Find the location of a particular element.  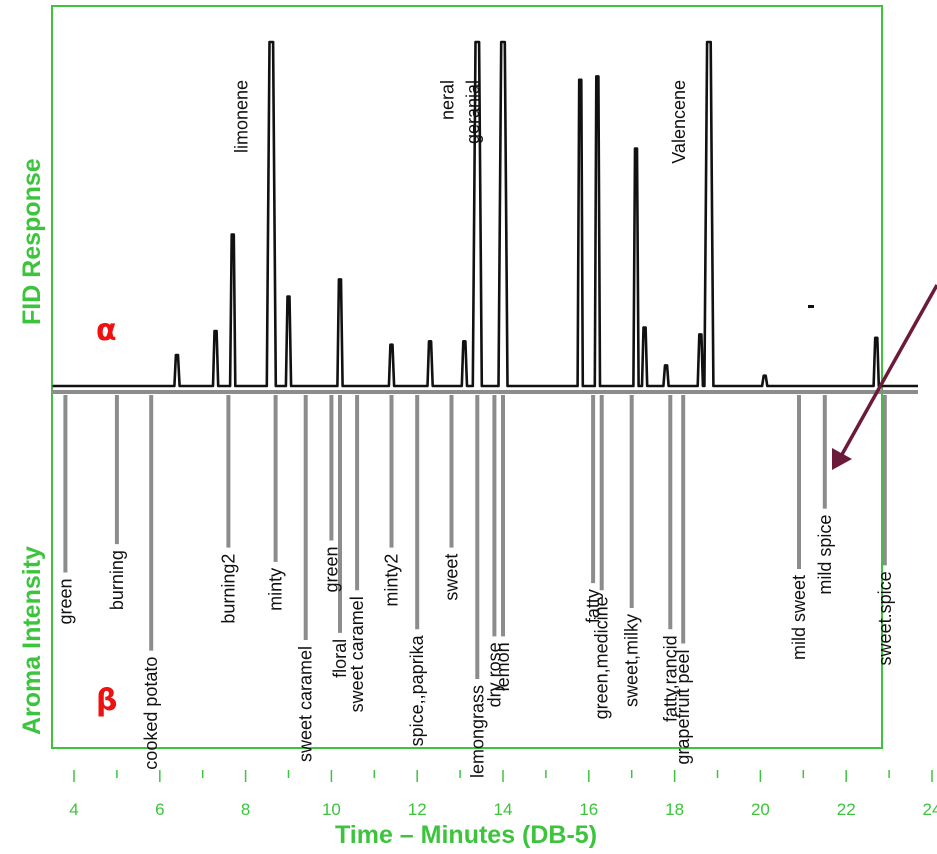

aroma-label-16: green,medicine is located at coordinates (602, 657).